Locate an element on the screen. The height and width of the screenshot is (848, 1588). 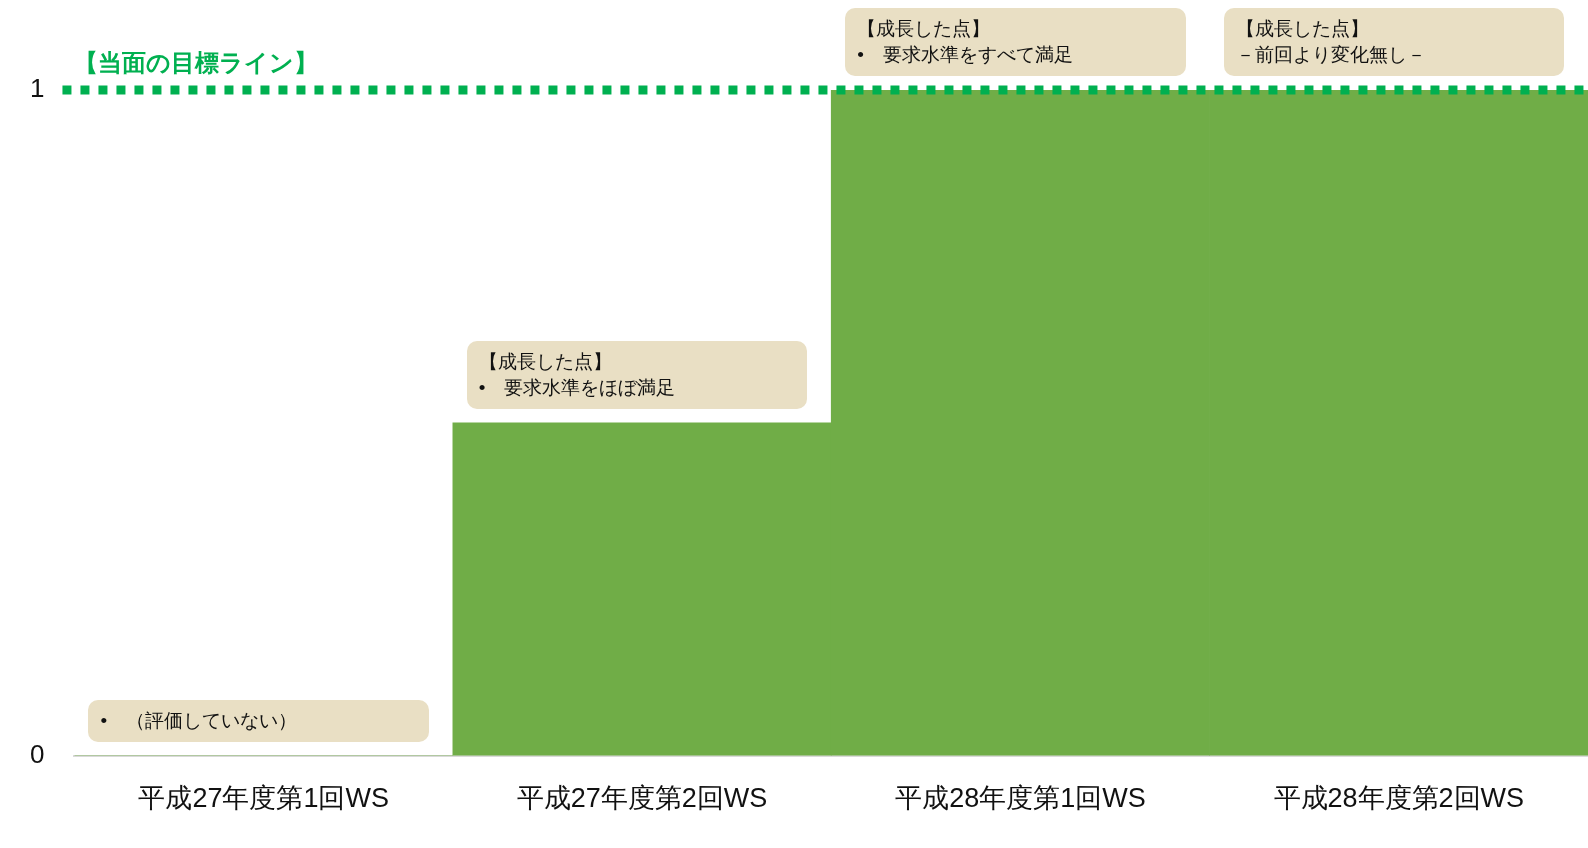
note-box: 【成長した点】 －前回より変化無し－ is located at coordinates (1394, 42).